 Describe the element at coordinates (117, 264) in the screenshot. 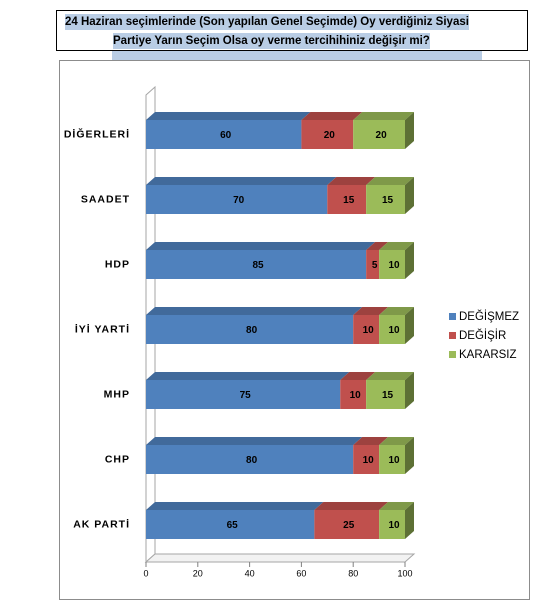

I see `category-label-hdp: HDP` at that location.